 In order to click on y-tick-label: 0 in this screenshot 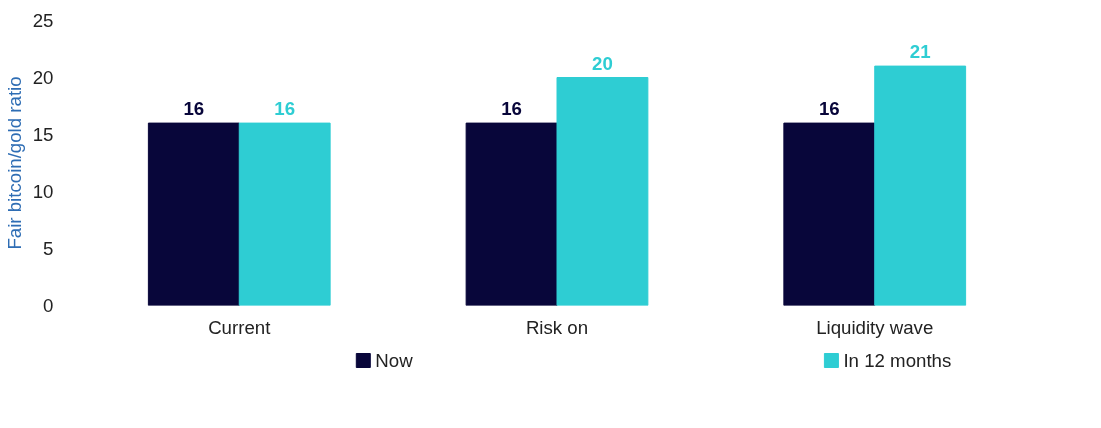, I will do `click(48, 305)`.